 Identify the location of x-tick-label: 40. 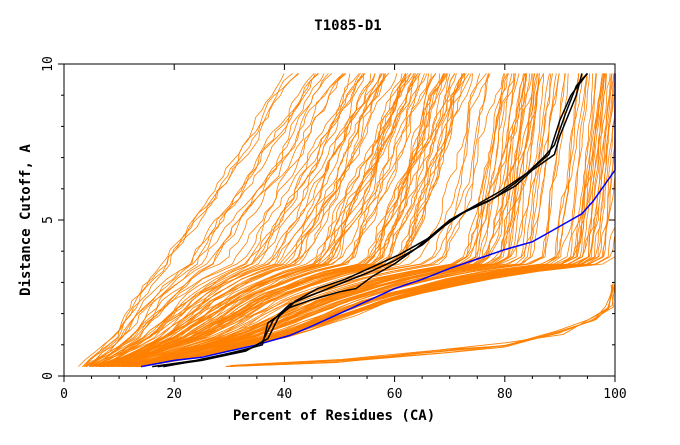
(285, 394).